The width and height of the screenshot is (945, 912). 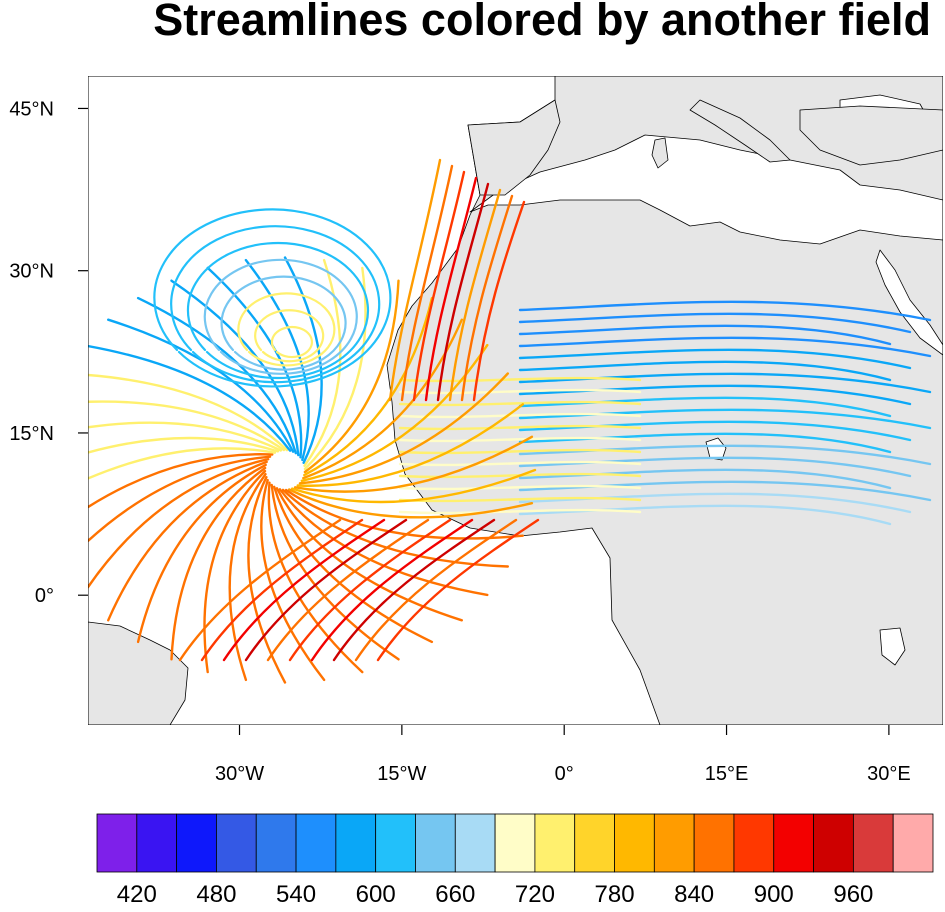 I want to click on colorbar-label: 660, so click(x=455, y=894).